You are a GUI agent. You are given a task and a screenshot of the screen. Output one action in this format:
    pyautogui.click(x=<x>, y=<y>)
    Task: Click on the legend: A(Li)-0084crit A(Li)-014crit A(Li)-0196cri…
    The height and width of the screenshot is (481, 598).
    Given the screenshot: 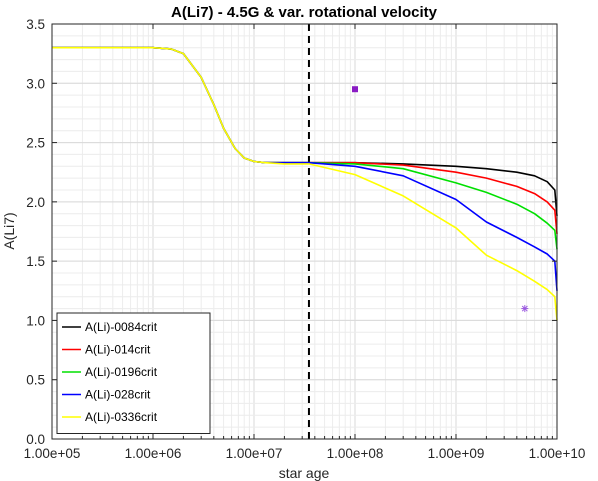 What is the action you would take?
    pyautogui.click(x=133, y=373)
    